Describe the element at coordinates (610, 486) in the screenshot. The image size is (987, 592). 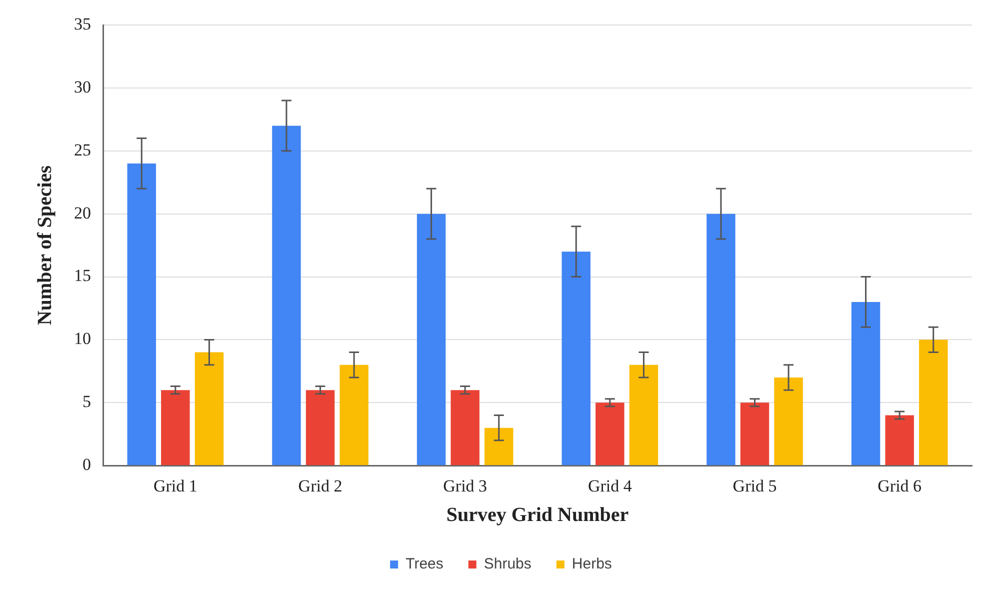
I see `x-tick-label: Grid 4` at that location.